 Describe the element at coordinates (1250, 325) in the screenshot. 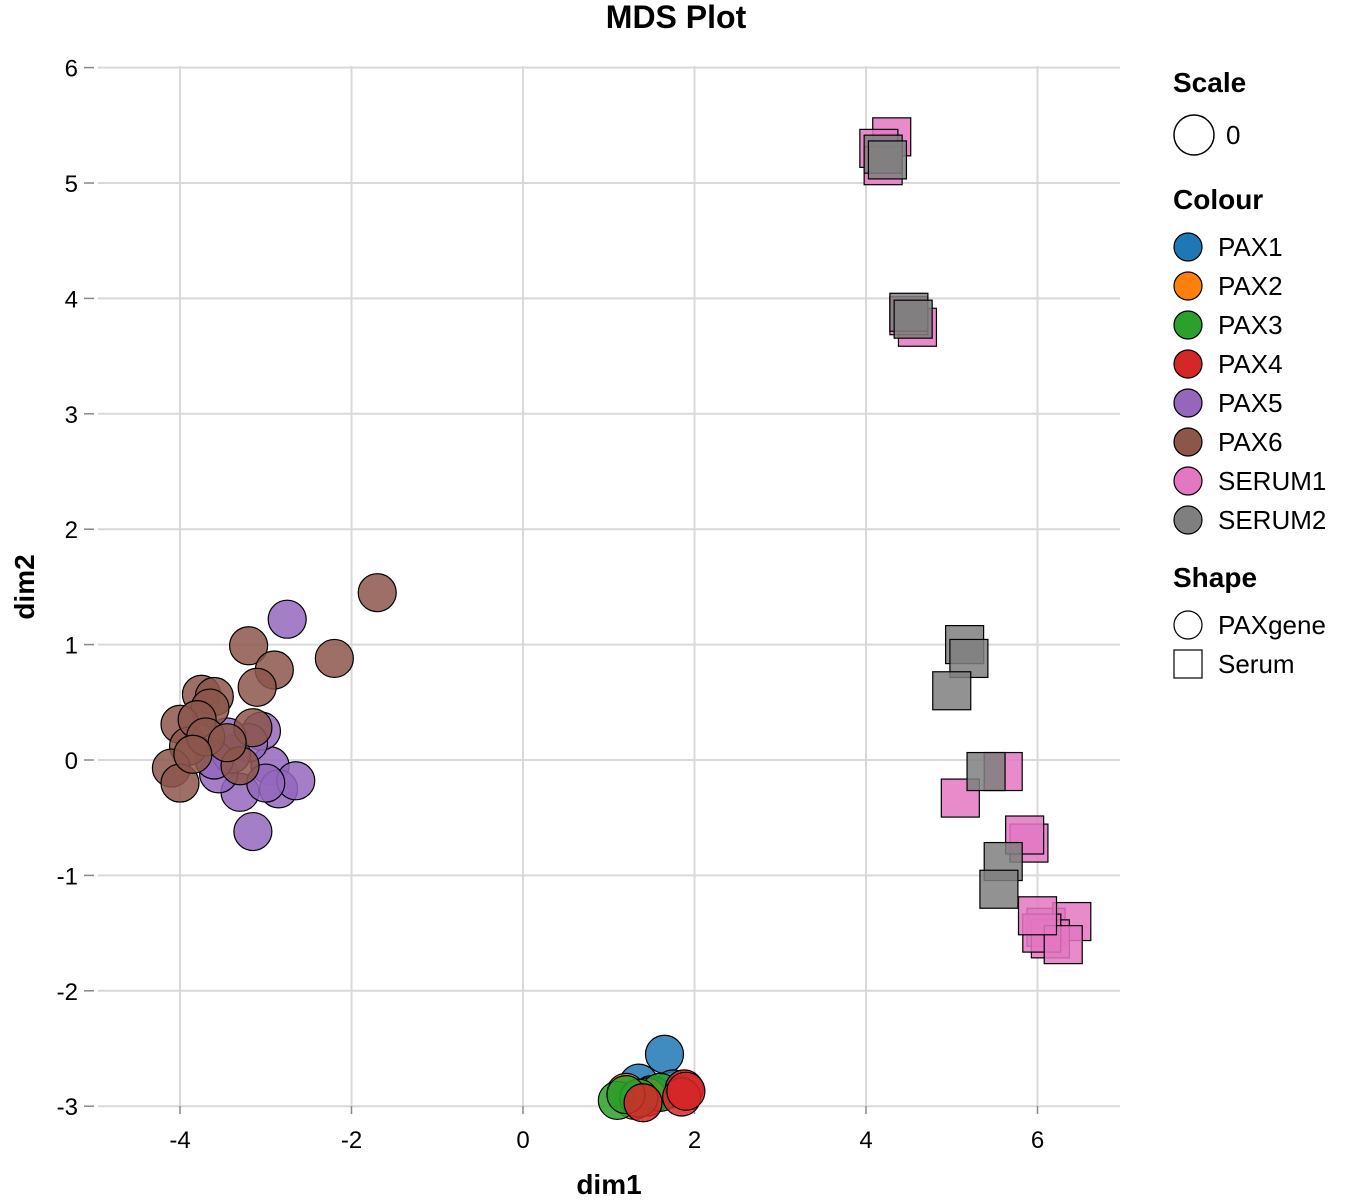

I see `legend-label-pax3: PAX3` at that location.